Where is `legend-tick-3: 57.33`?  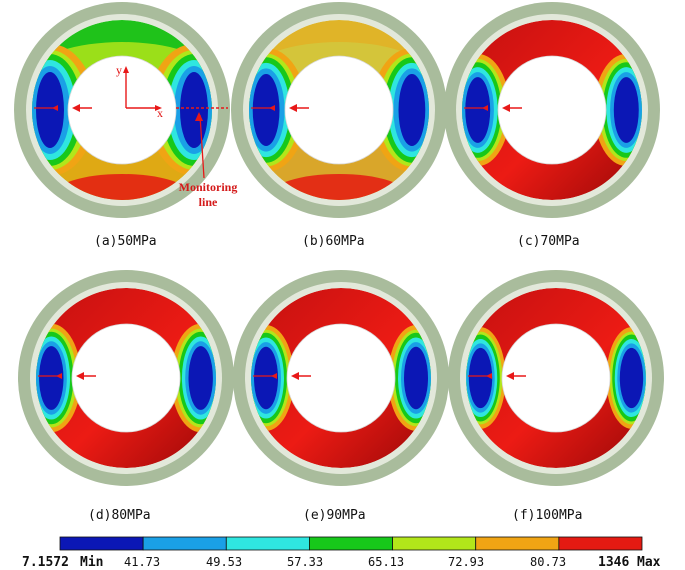 legend-tick-3: 57.33 is located at coordinates (305, 562).